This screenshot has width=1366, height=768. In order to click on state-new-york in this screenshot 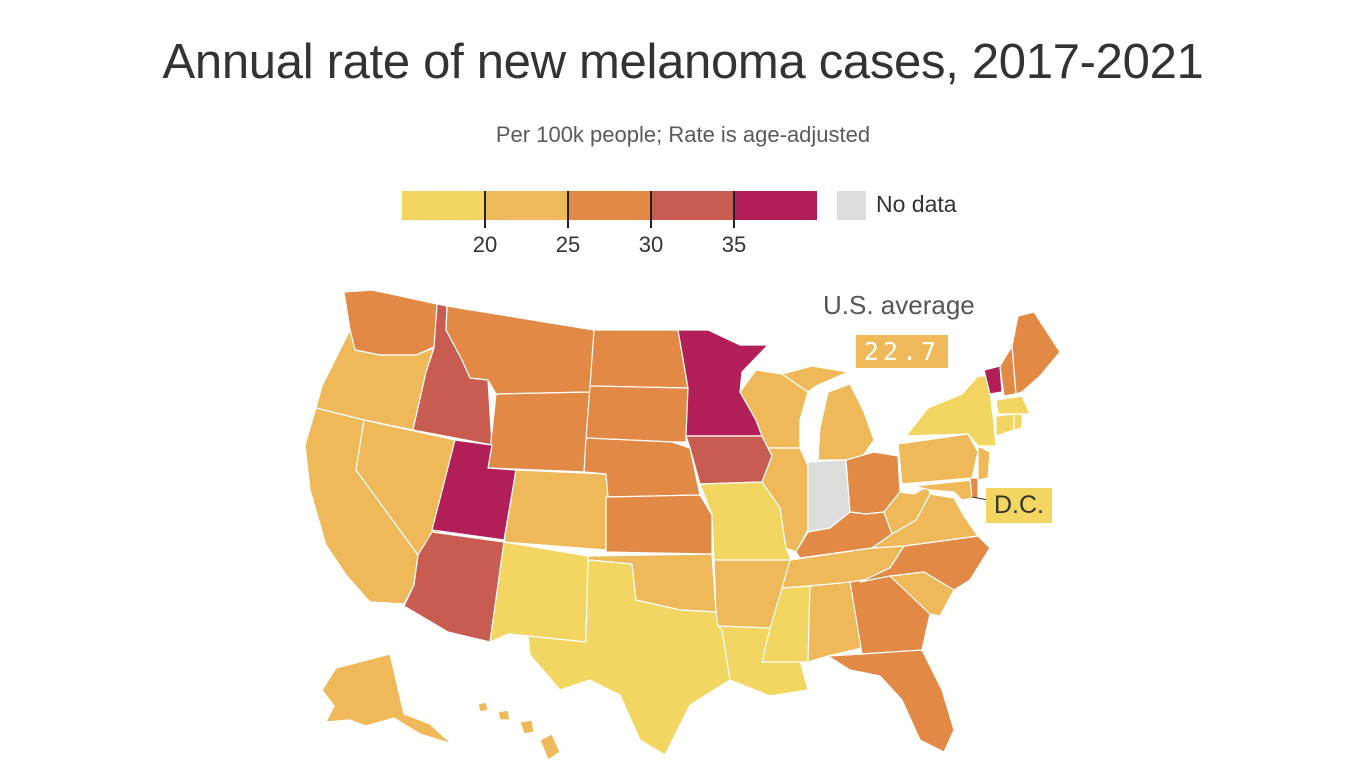, I will do `click(951, 411)`.